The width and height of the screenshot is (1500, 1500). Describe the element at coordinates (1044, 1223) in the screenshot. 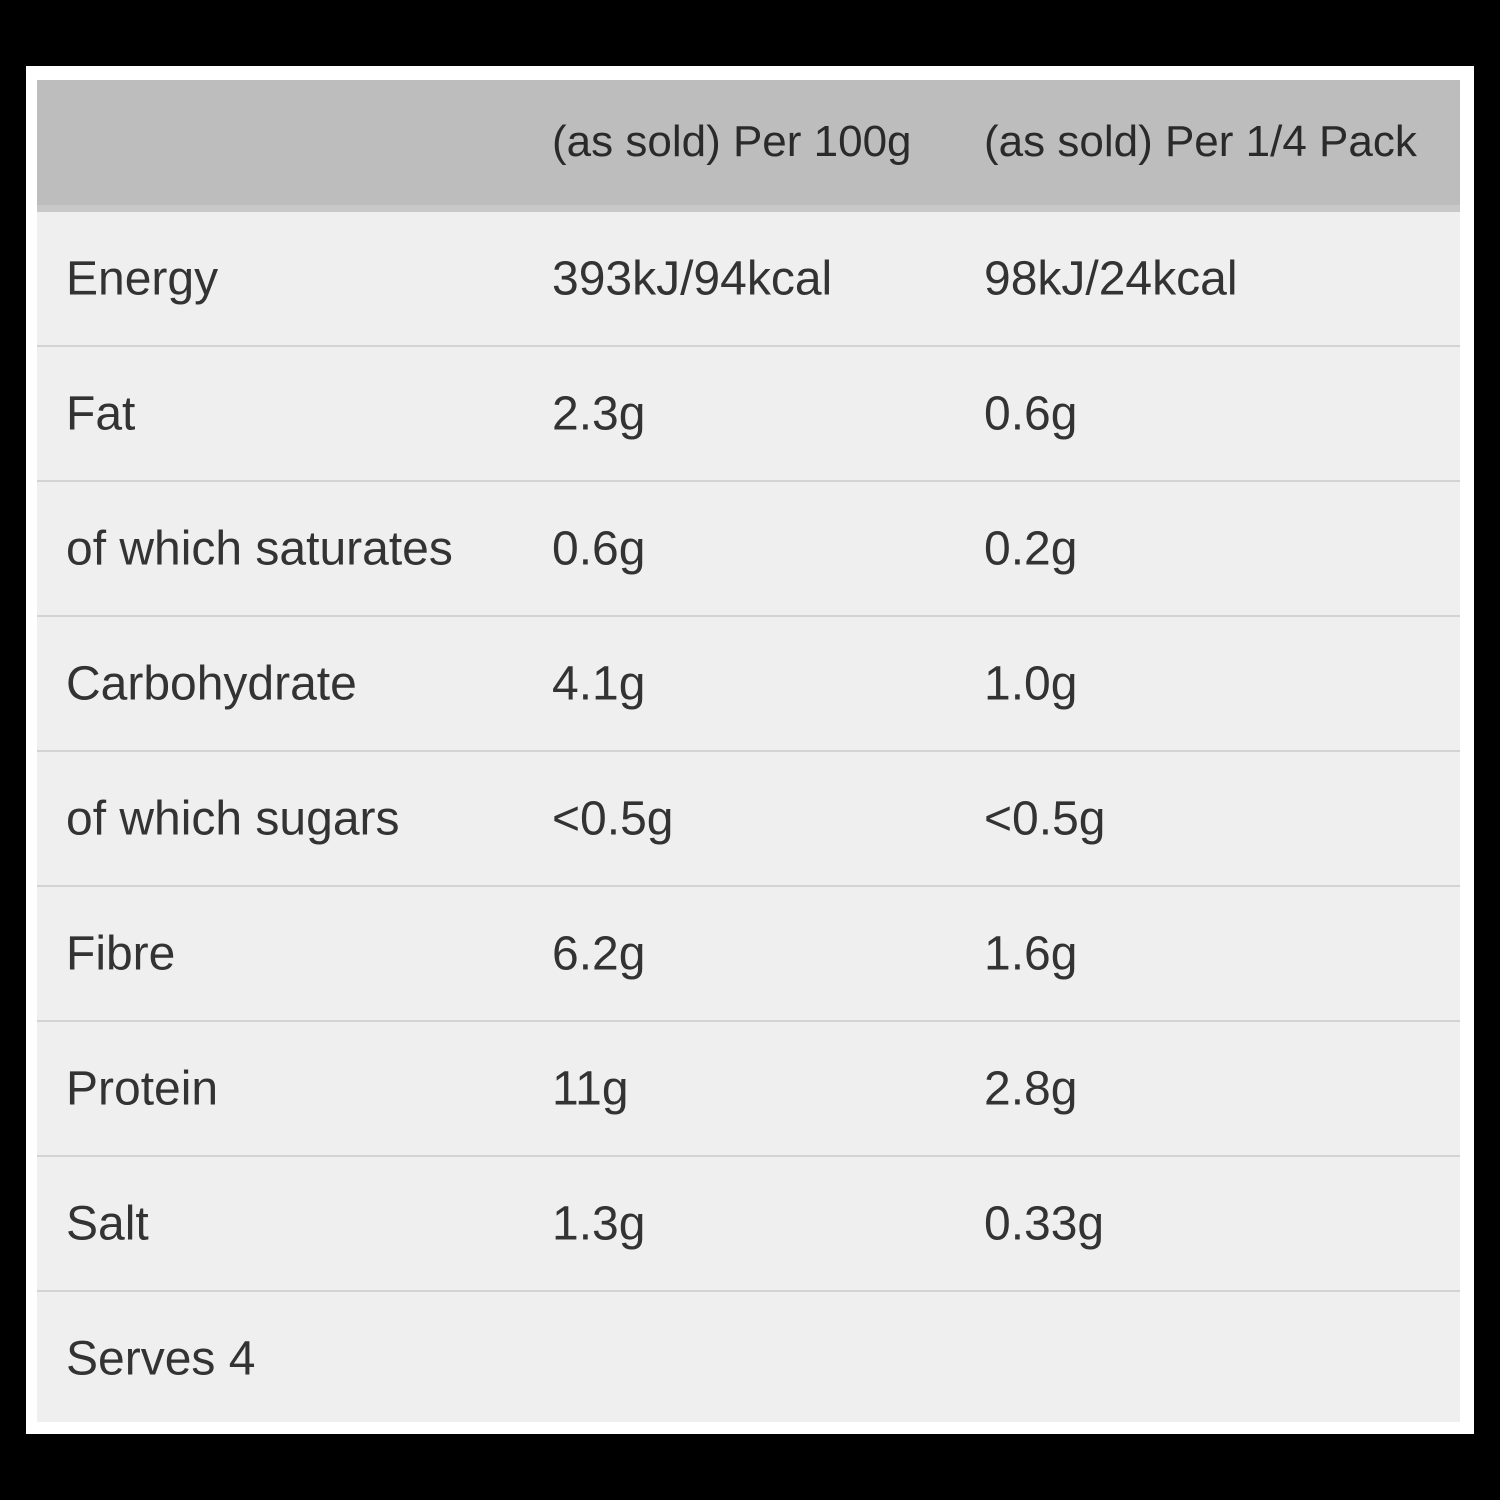

I see `per-quarter-pack-value: 0.33g` at that location.